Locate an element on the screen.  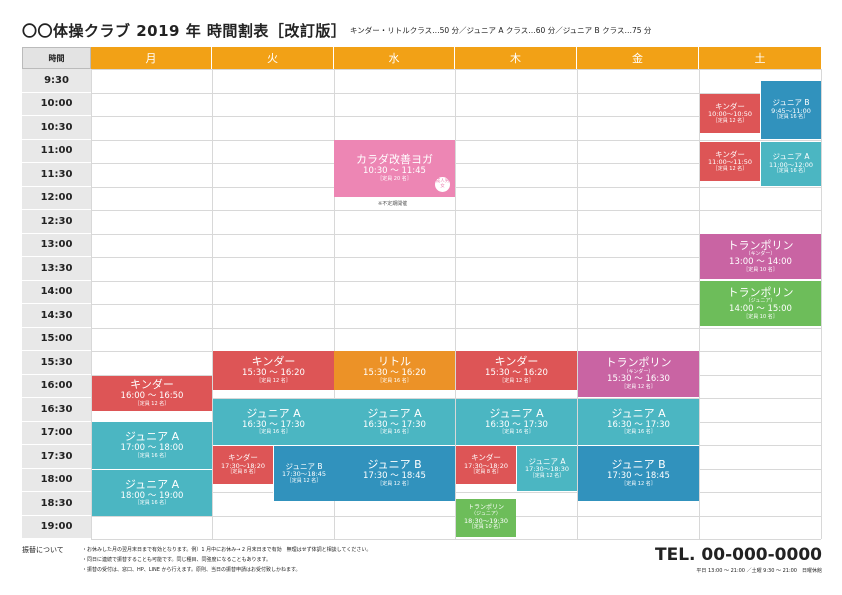
class-time: 18:30〜19:30 is located at coordinates (486, 520).